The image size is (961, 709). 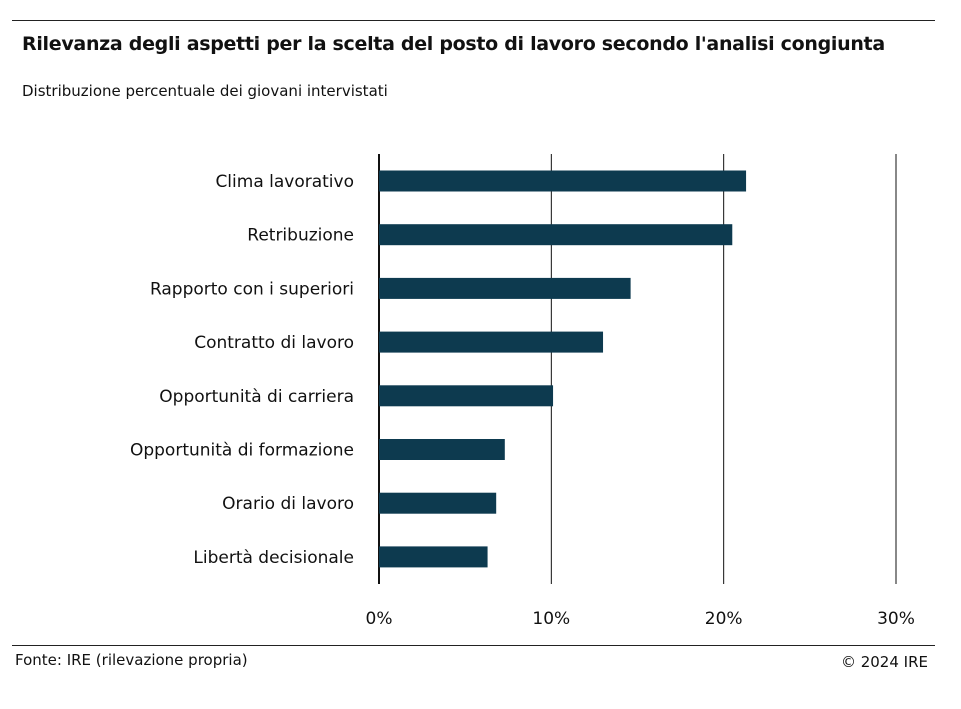 What do you see at coordinates (379, 619) in the screenshot?
I see `x-tick-label: 0%` at bounding box center [379, 619].